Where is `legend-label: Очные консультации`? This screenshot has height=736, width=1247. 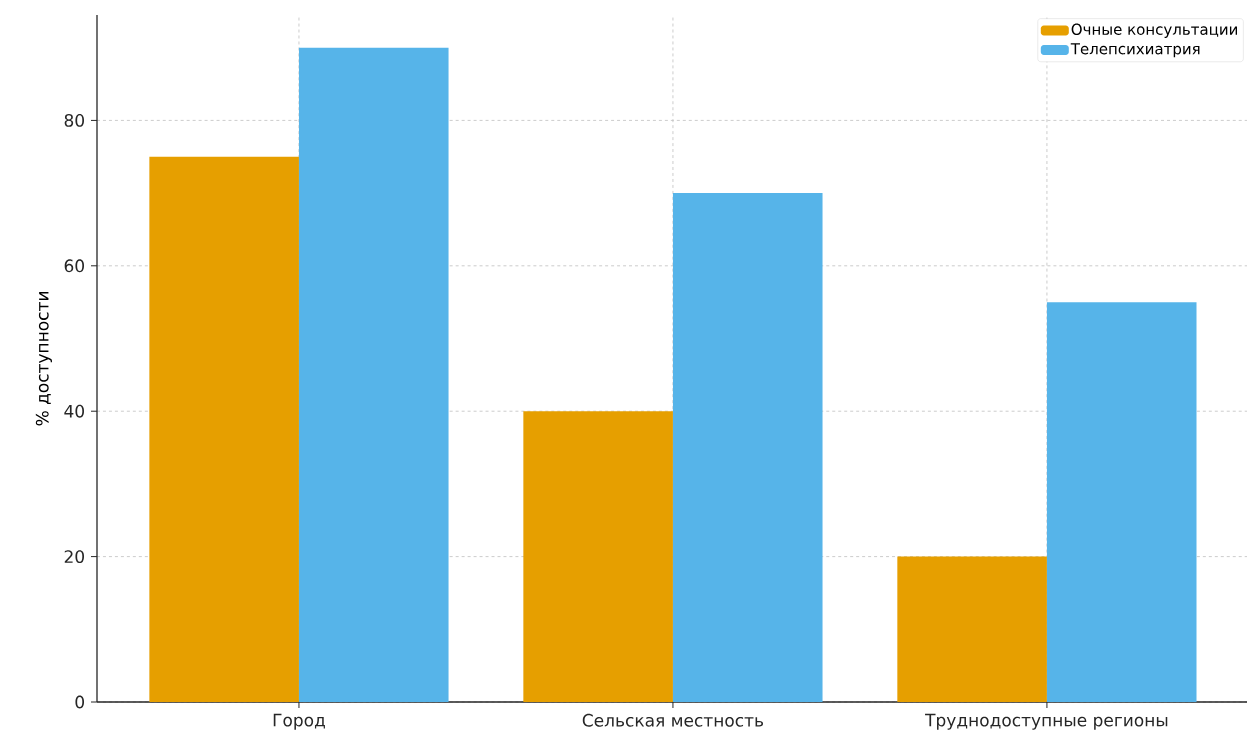 legend-label: Очные консультации is located at coordinates (1154, 30).